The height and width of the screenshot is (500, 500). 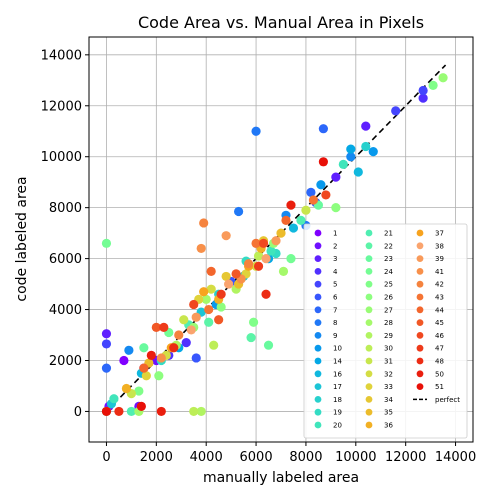 I want to click on x-tick-label: 6000, so click(x=256, y=457).